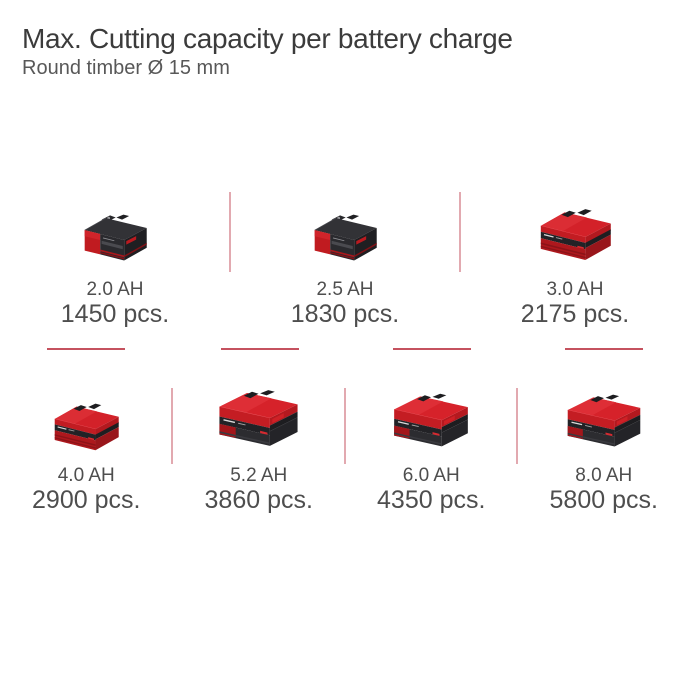  What do you see at coordinates (575, 313) in the screenshot?
I see `cutting-count-label: 2175 pcs.` at bounding box center [575, 313].